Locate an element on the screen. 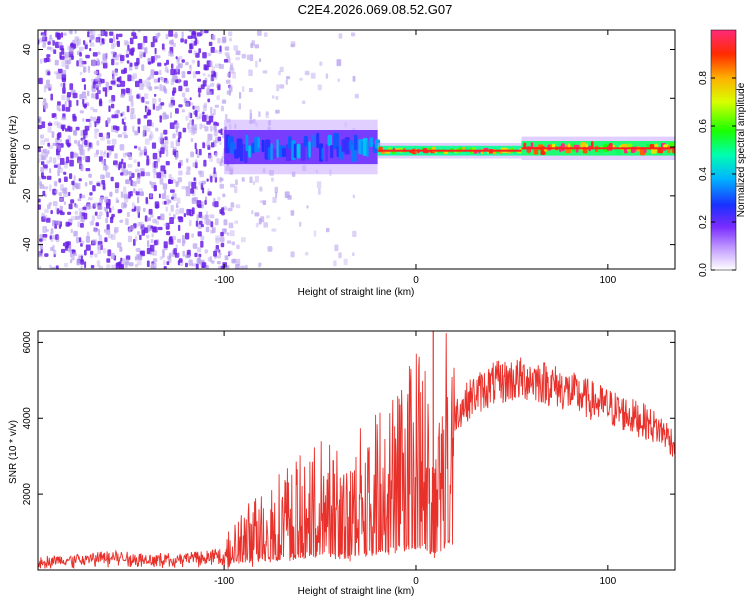 This screenshot has width=750, height=600. snr-y-tick-label: 2000 is located at coordinates (27, 494).